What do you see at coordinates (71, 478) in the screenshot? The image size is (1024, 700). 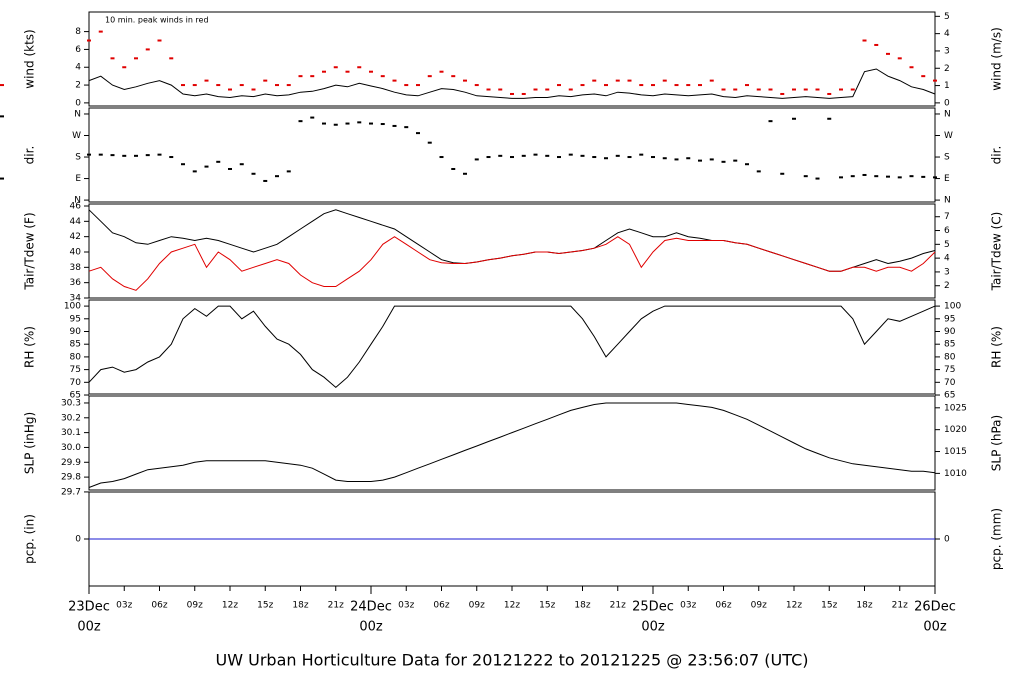 I see `y-tick-label: 29.8` at bounding box center [71, 478].